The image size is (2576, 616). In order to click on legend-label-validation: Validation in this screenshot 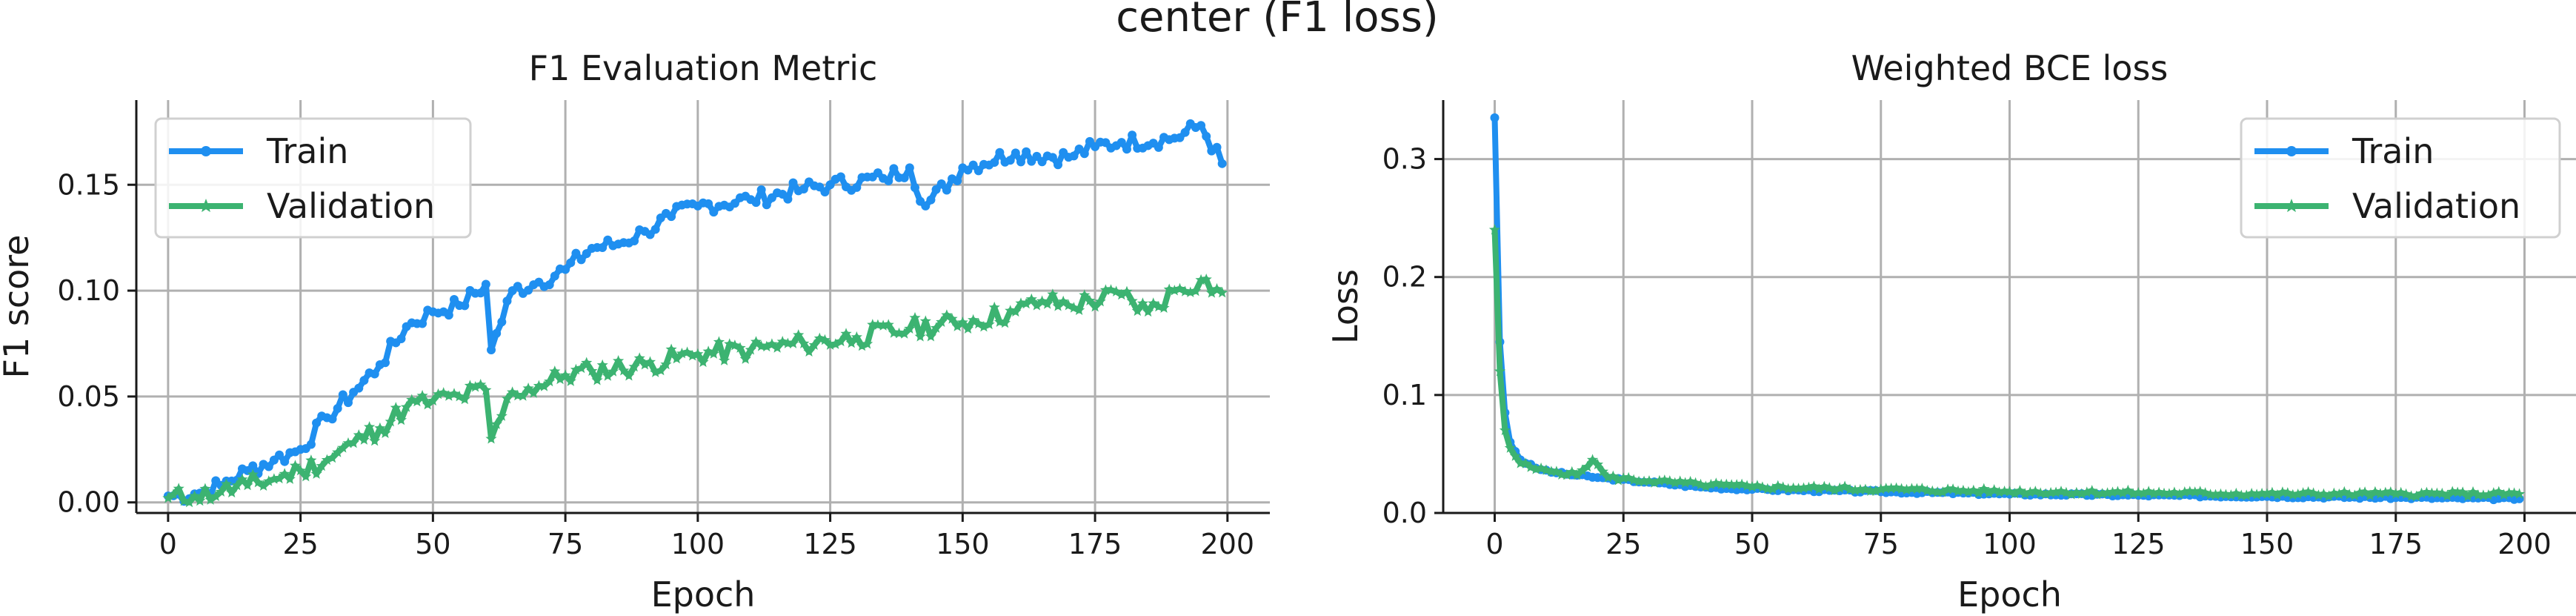, I will do `click(351, 206)`.